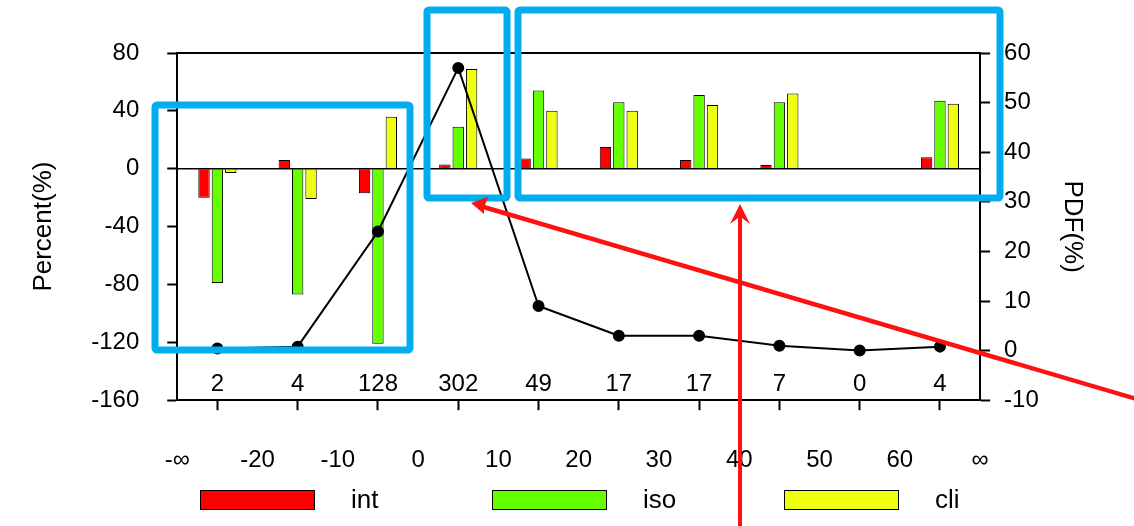  What do you see at coordinates (660, 499) in the screenshot?
I see `legend-label: iso` at bounding box center [660, 499].